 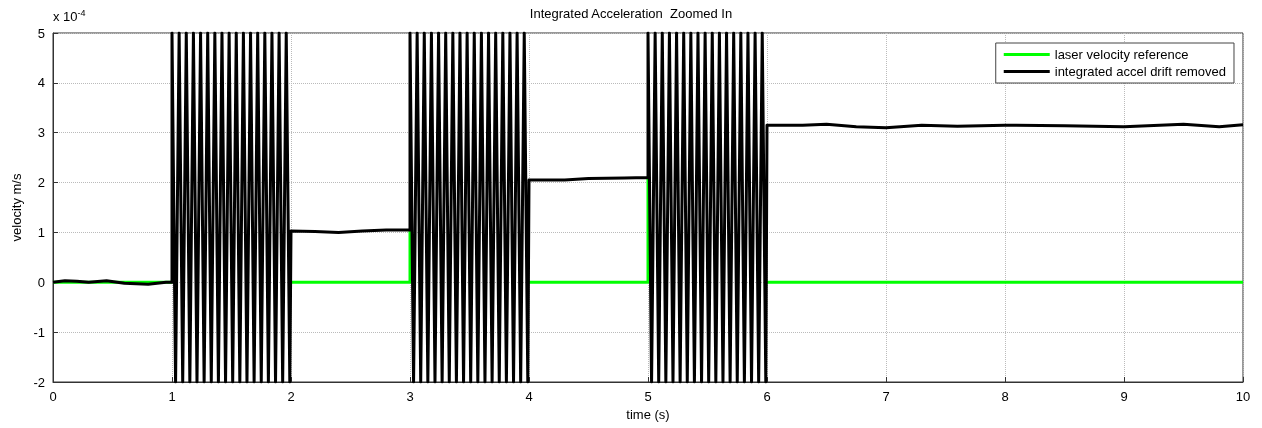 I want to click on x-tick-label: 1, so click(x=172, y=396).